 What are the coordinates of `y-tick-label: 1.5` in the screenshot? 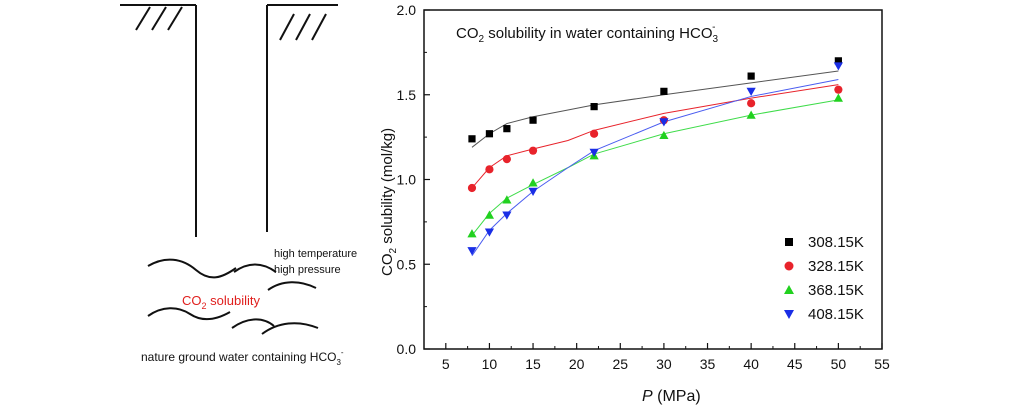 It's located at (407, 95).